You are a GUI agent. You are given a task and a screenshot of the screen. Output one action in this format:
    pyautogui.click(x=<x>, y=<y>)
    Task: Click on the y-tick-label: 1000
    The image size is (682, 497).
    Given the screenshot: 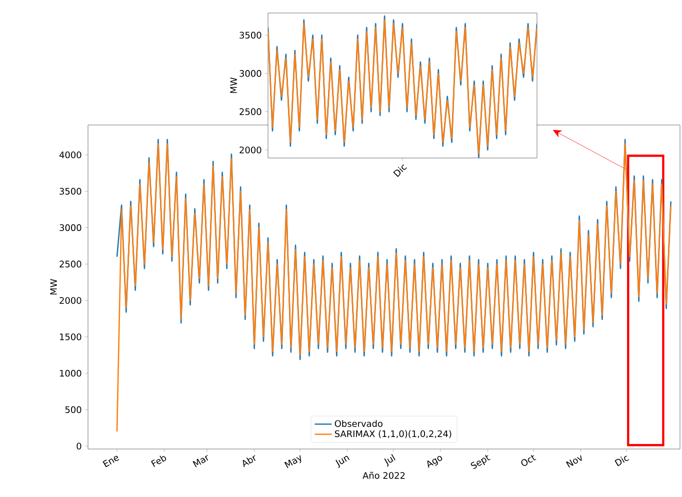 What is the action you would take?
    pyautogui.click(x=71, y=373)
    